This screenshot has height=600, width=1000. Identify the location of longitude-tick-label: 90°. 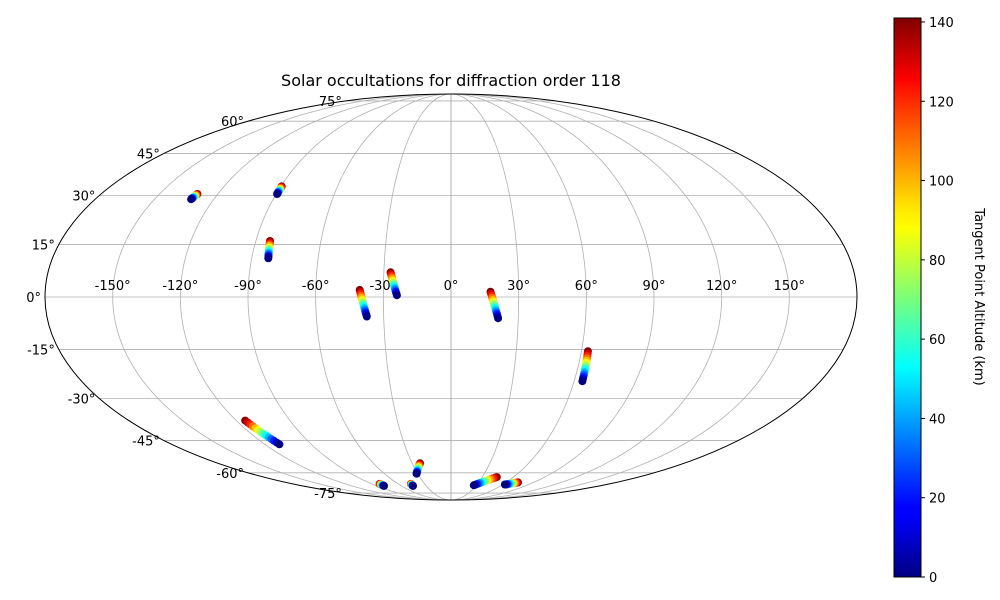
(653, 286).